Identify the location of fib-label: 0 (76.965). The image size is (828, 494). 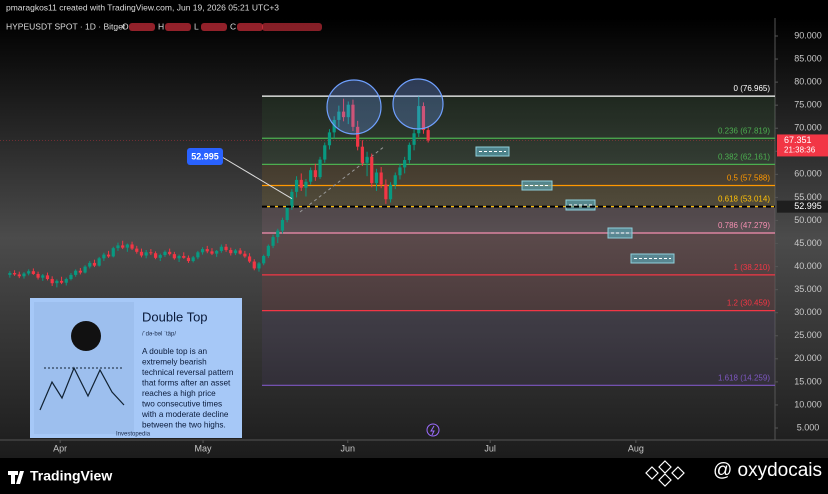
(752, 88).